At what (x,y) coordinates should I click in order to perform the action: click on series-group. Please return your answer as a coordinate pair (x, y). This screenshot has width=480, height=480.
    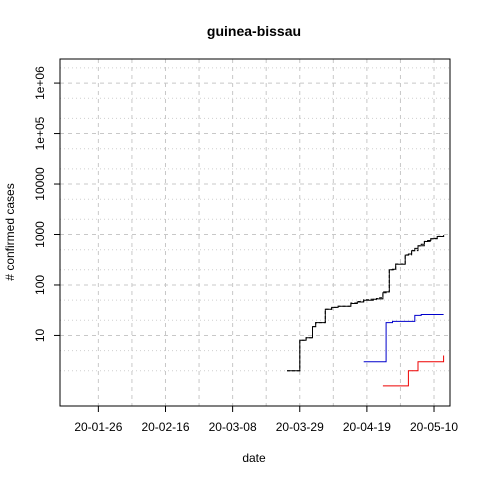
    Looking at the image, I should click on (366, 311).